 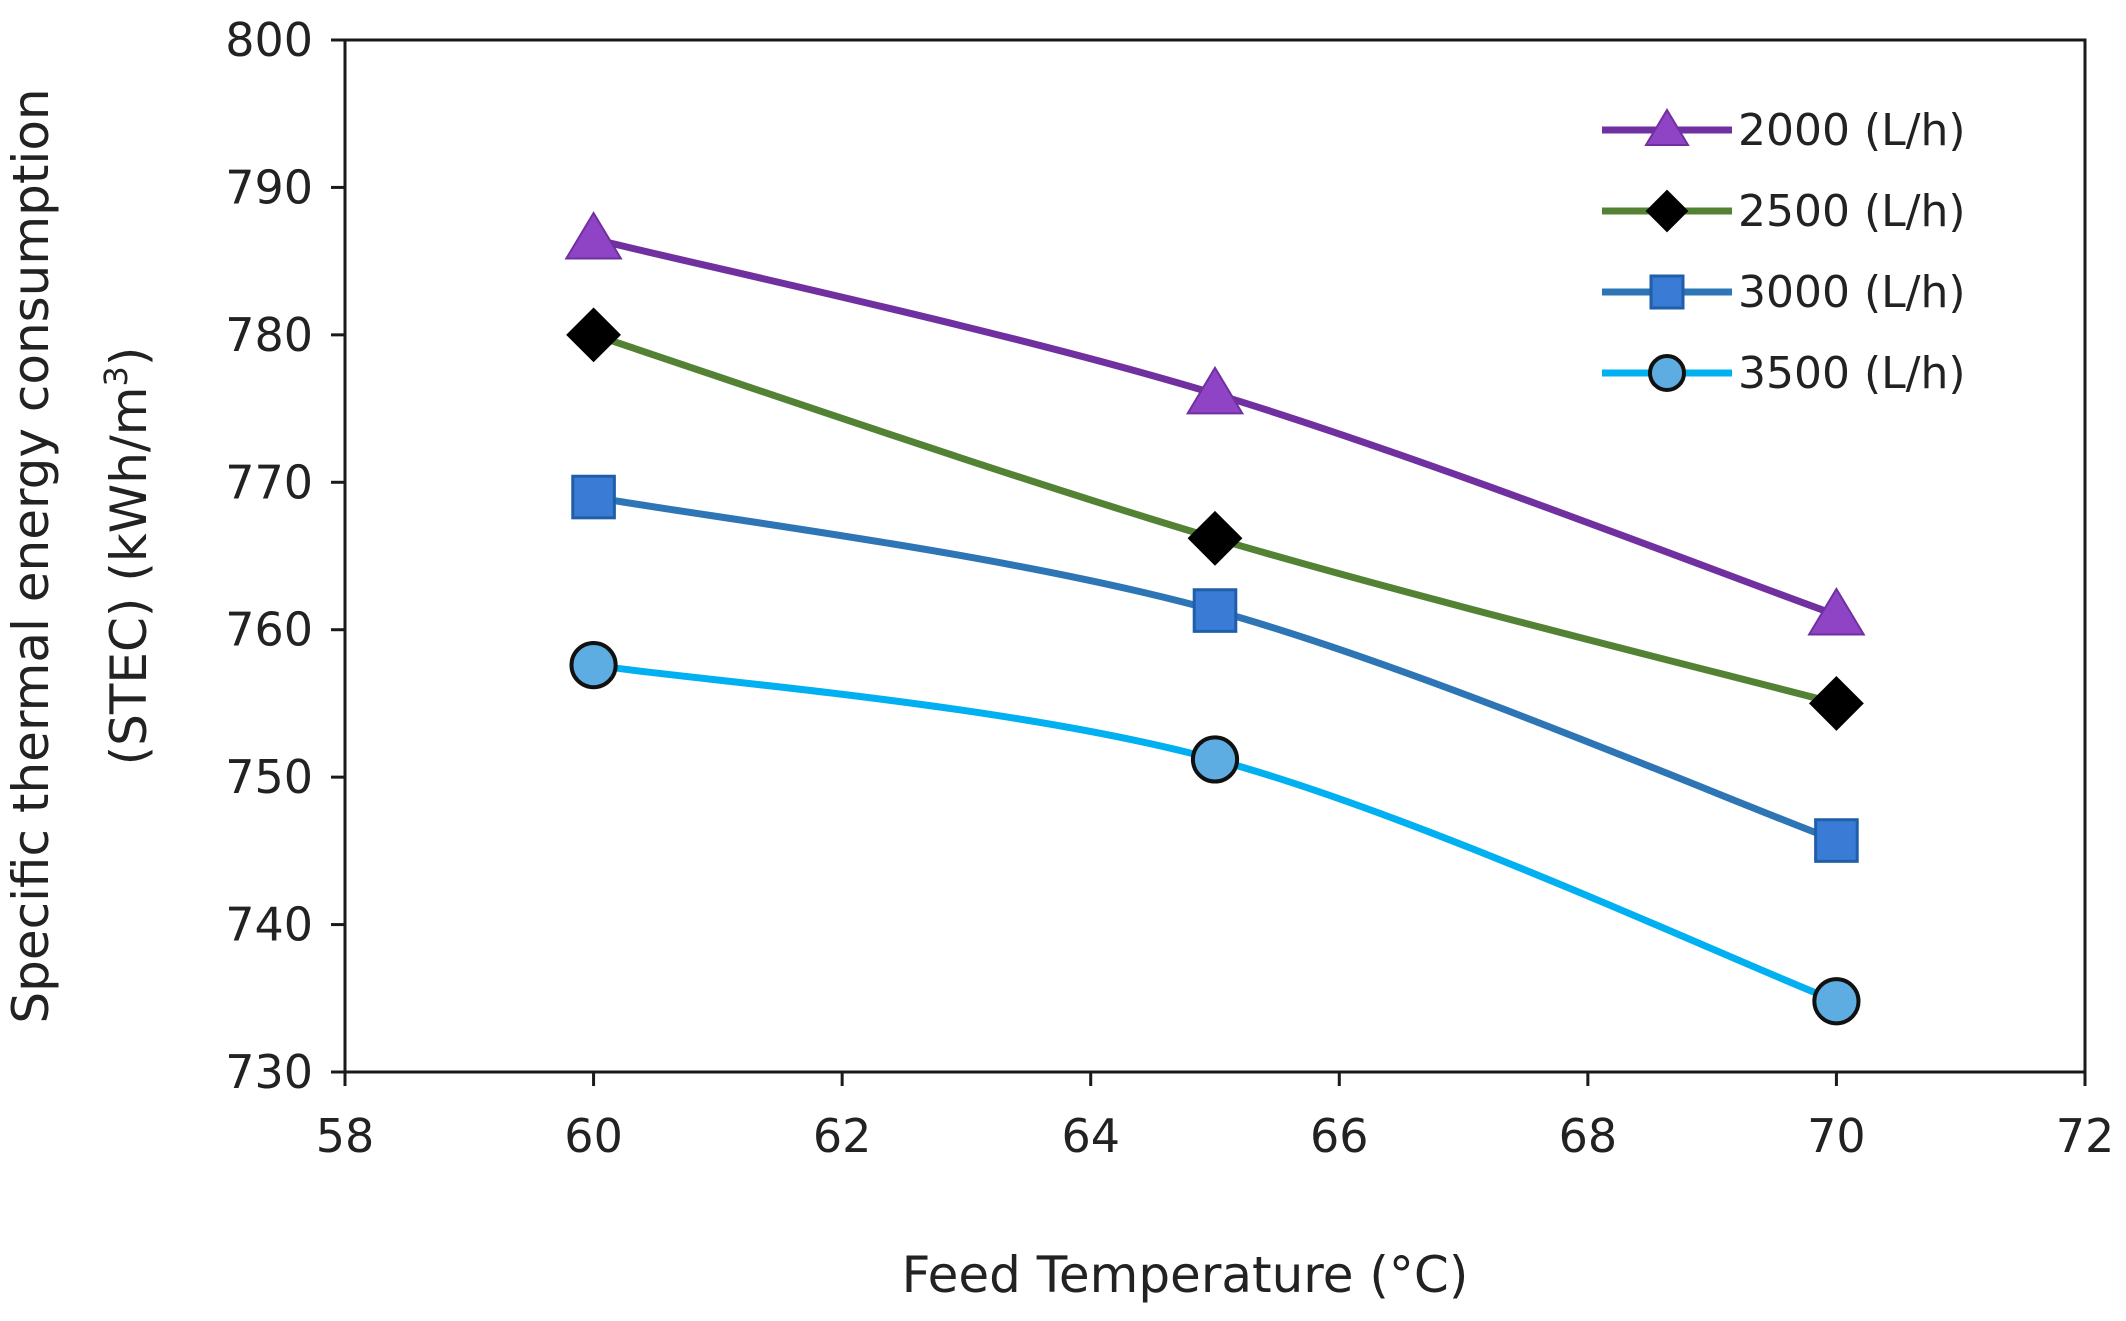 What do you see at coordinates (1836, 1136) in the screenshot?
I see `x-tick-label: 70` at bounding box center [1836, 1136].